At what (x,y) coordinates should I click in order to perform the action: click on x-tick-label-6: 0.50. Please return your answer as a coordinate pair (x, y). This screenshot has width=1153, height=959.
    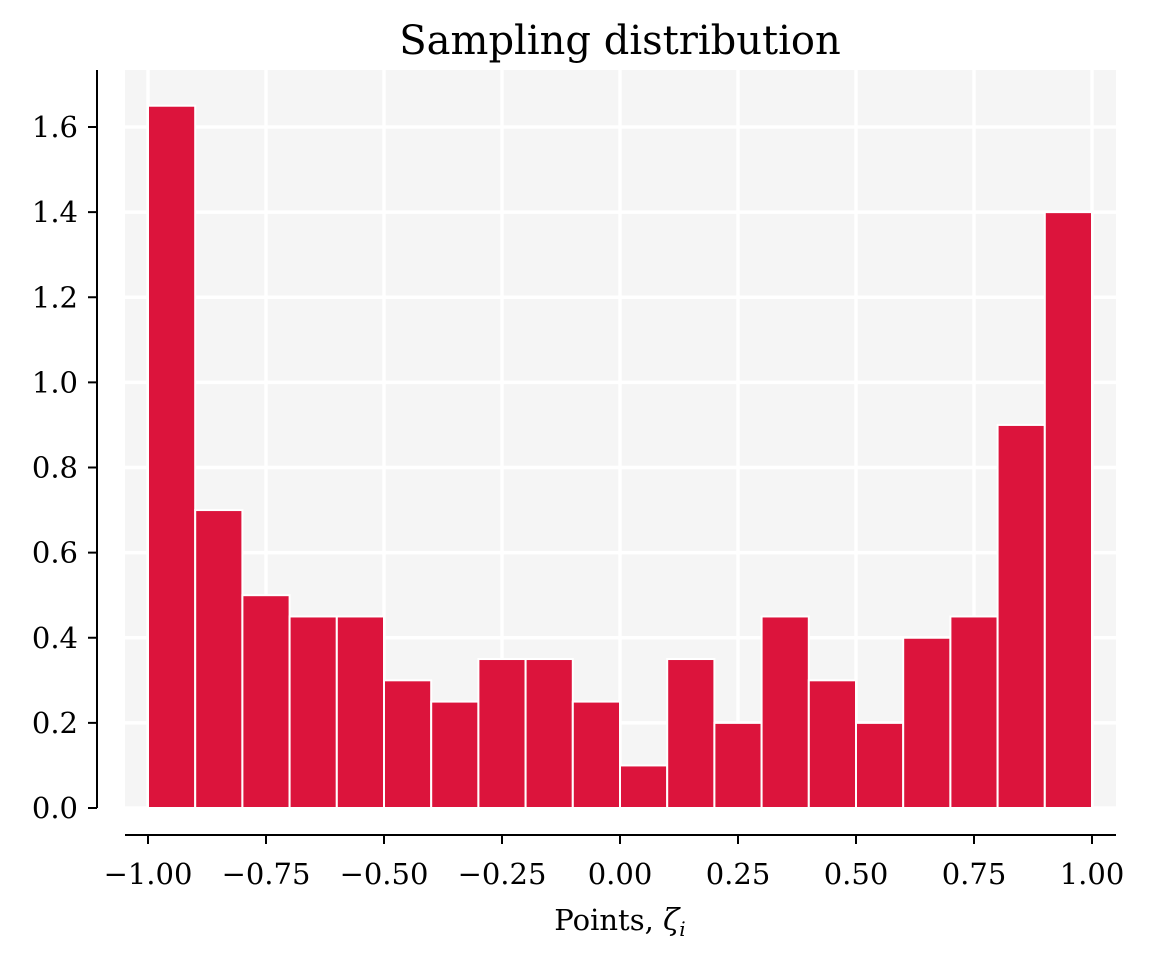
    Looking at the image, I should click on (856, 874).